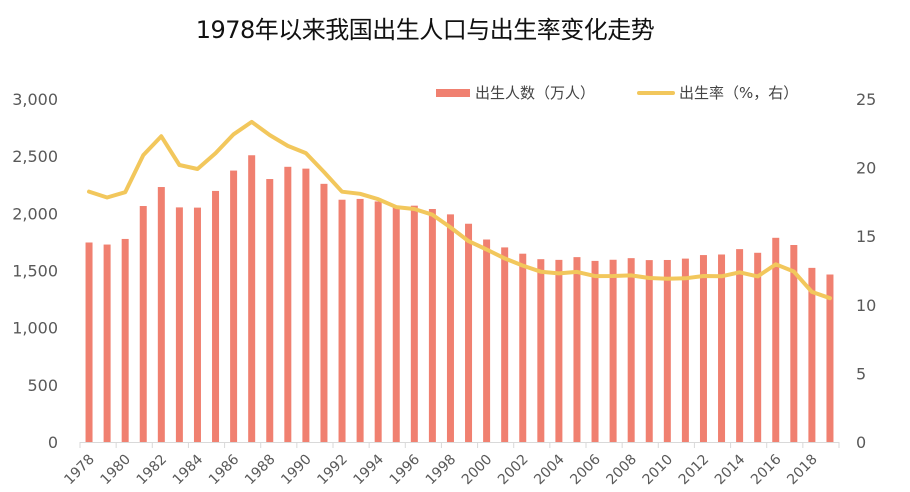 The height and width of the screenshot is (492, 910). What do you see at coordinates (288, 304) in the screenshot?
I see `bar-1989` at bounding box center [288, 304].